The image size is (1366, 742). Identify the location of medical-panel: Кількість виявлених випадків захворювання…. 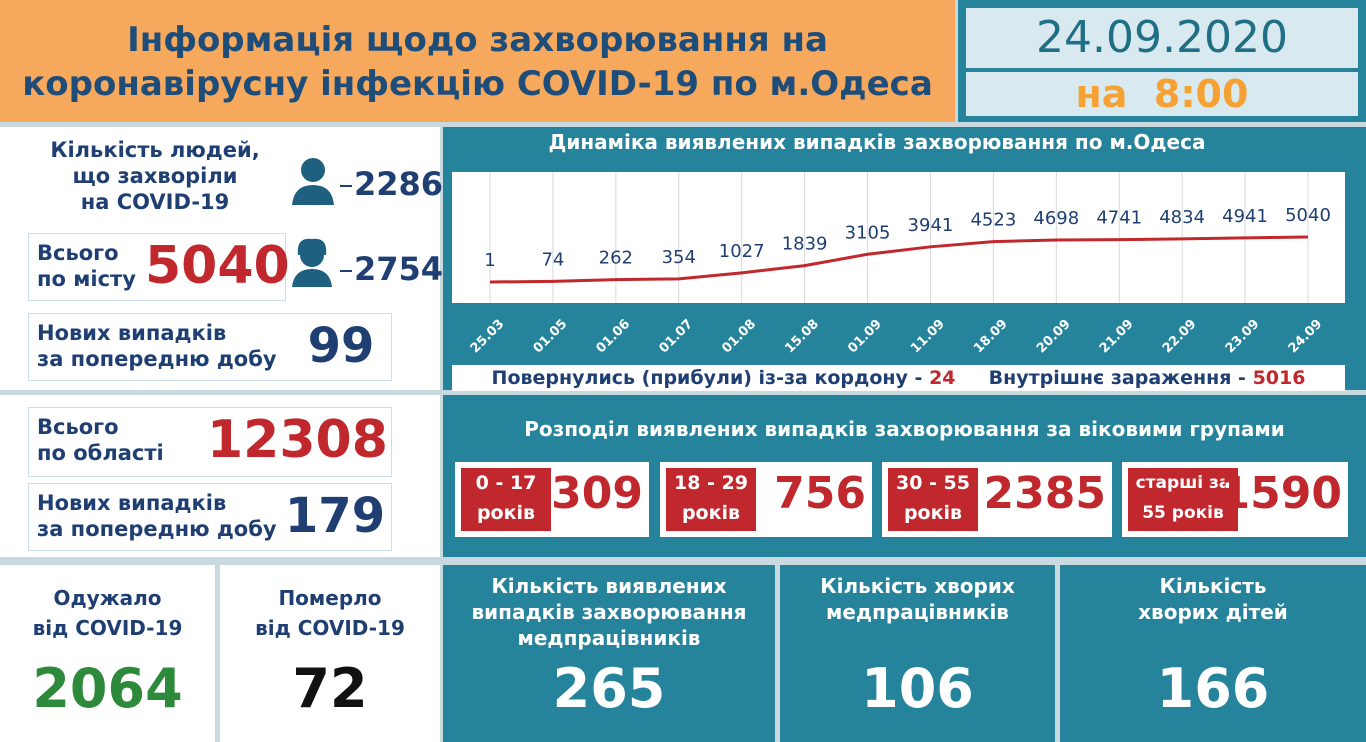
(609, 653).